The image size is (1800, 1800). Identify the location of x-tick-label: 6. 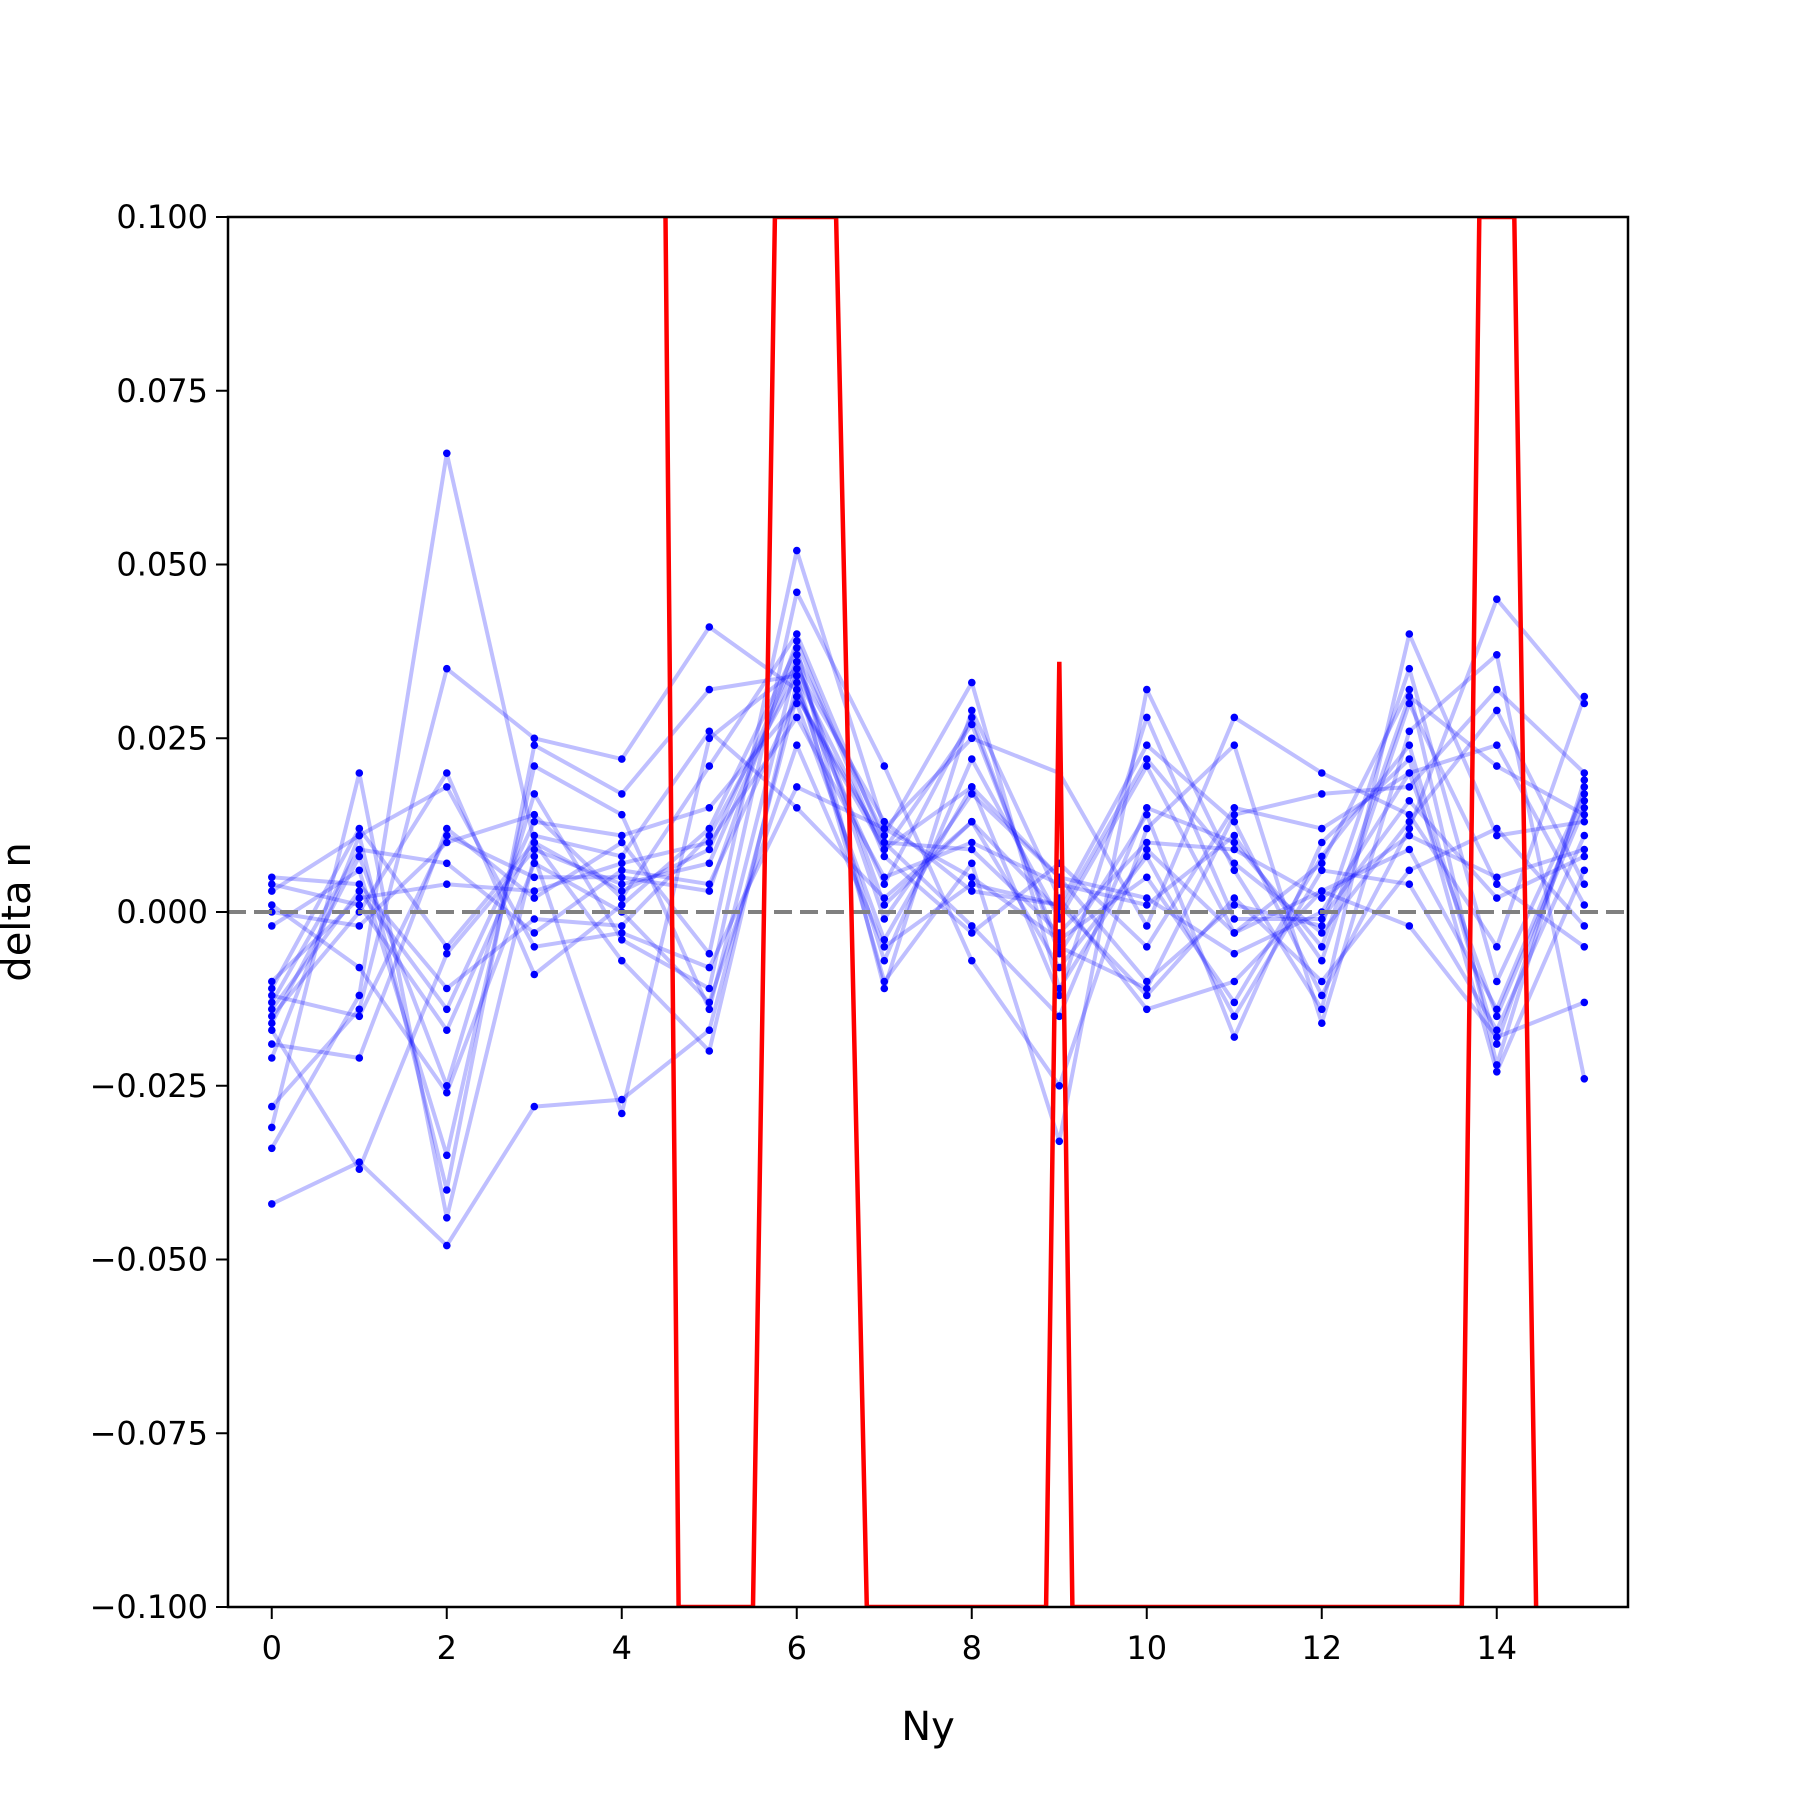
(797, 1648).